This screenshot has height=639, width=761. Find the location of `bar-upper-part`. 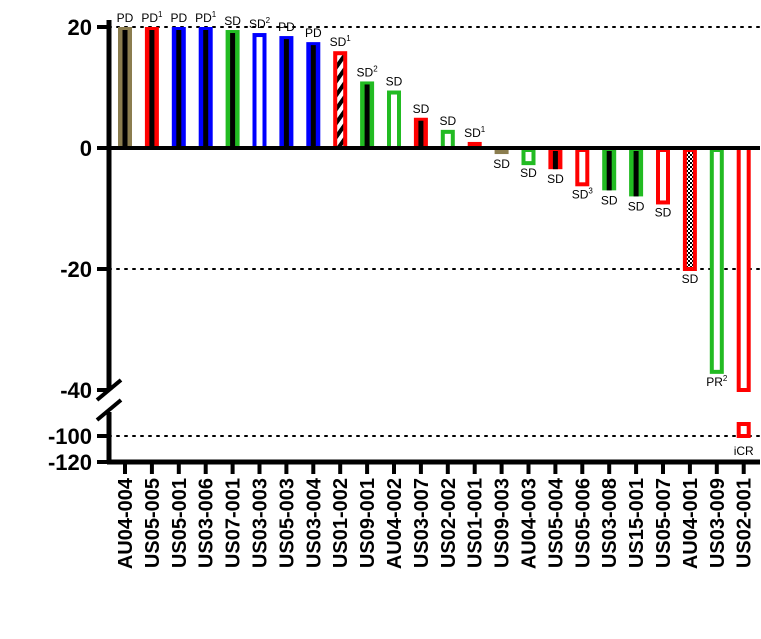

bar-upper-part is located at coordinates (743, 269).